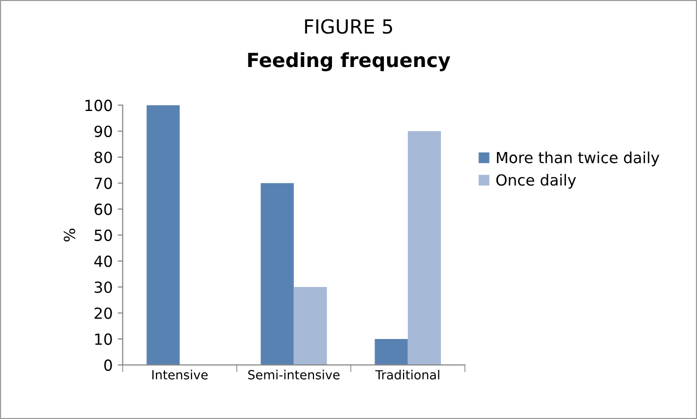  Describe the element at coordinates (103, 210) in the screenshot. I see `y-tick-label: 60` at that location.